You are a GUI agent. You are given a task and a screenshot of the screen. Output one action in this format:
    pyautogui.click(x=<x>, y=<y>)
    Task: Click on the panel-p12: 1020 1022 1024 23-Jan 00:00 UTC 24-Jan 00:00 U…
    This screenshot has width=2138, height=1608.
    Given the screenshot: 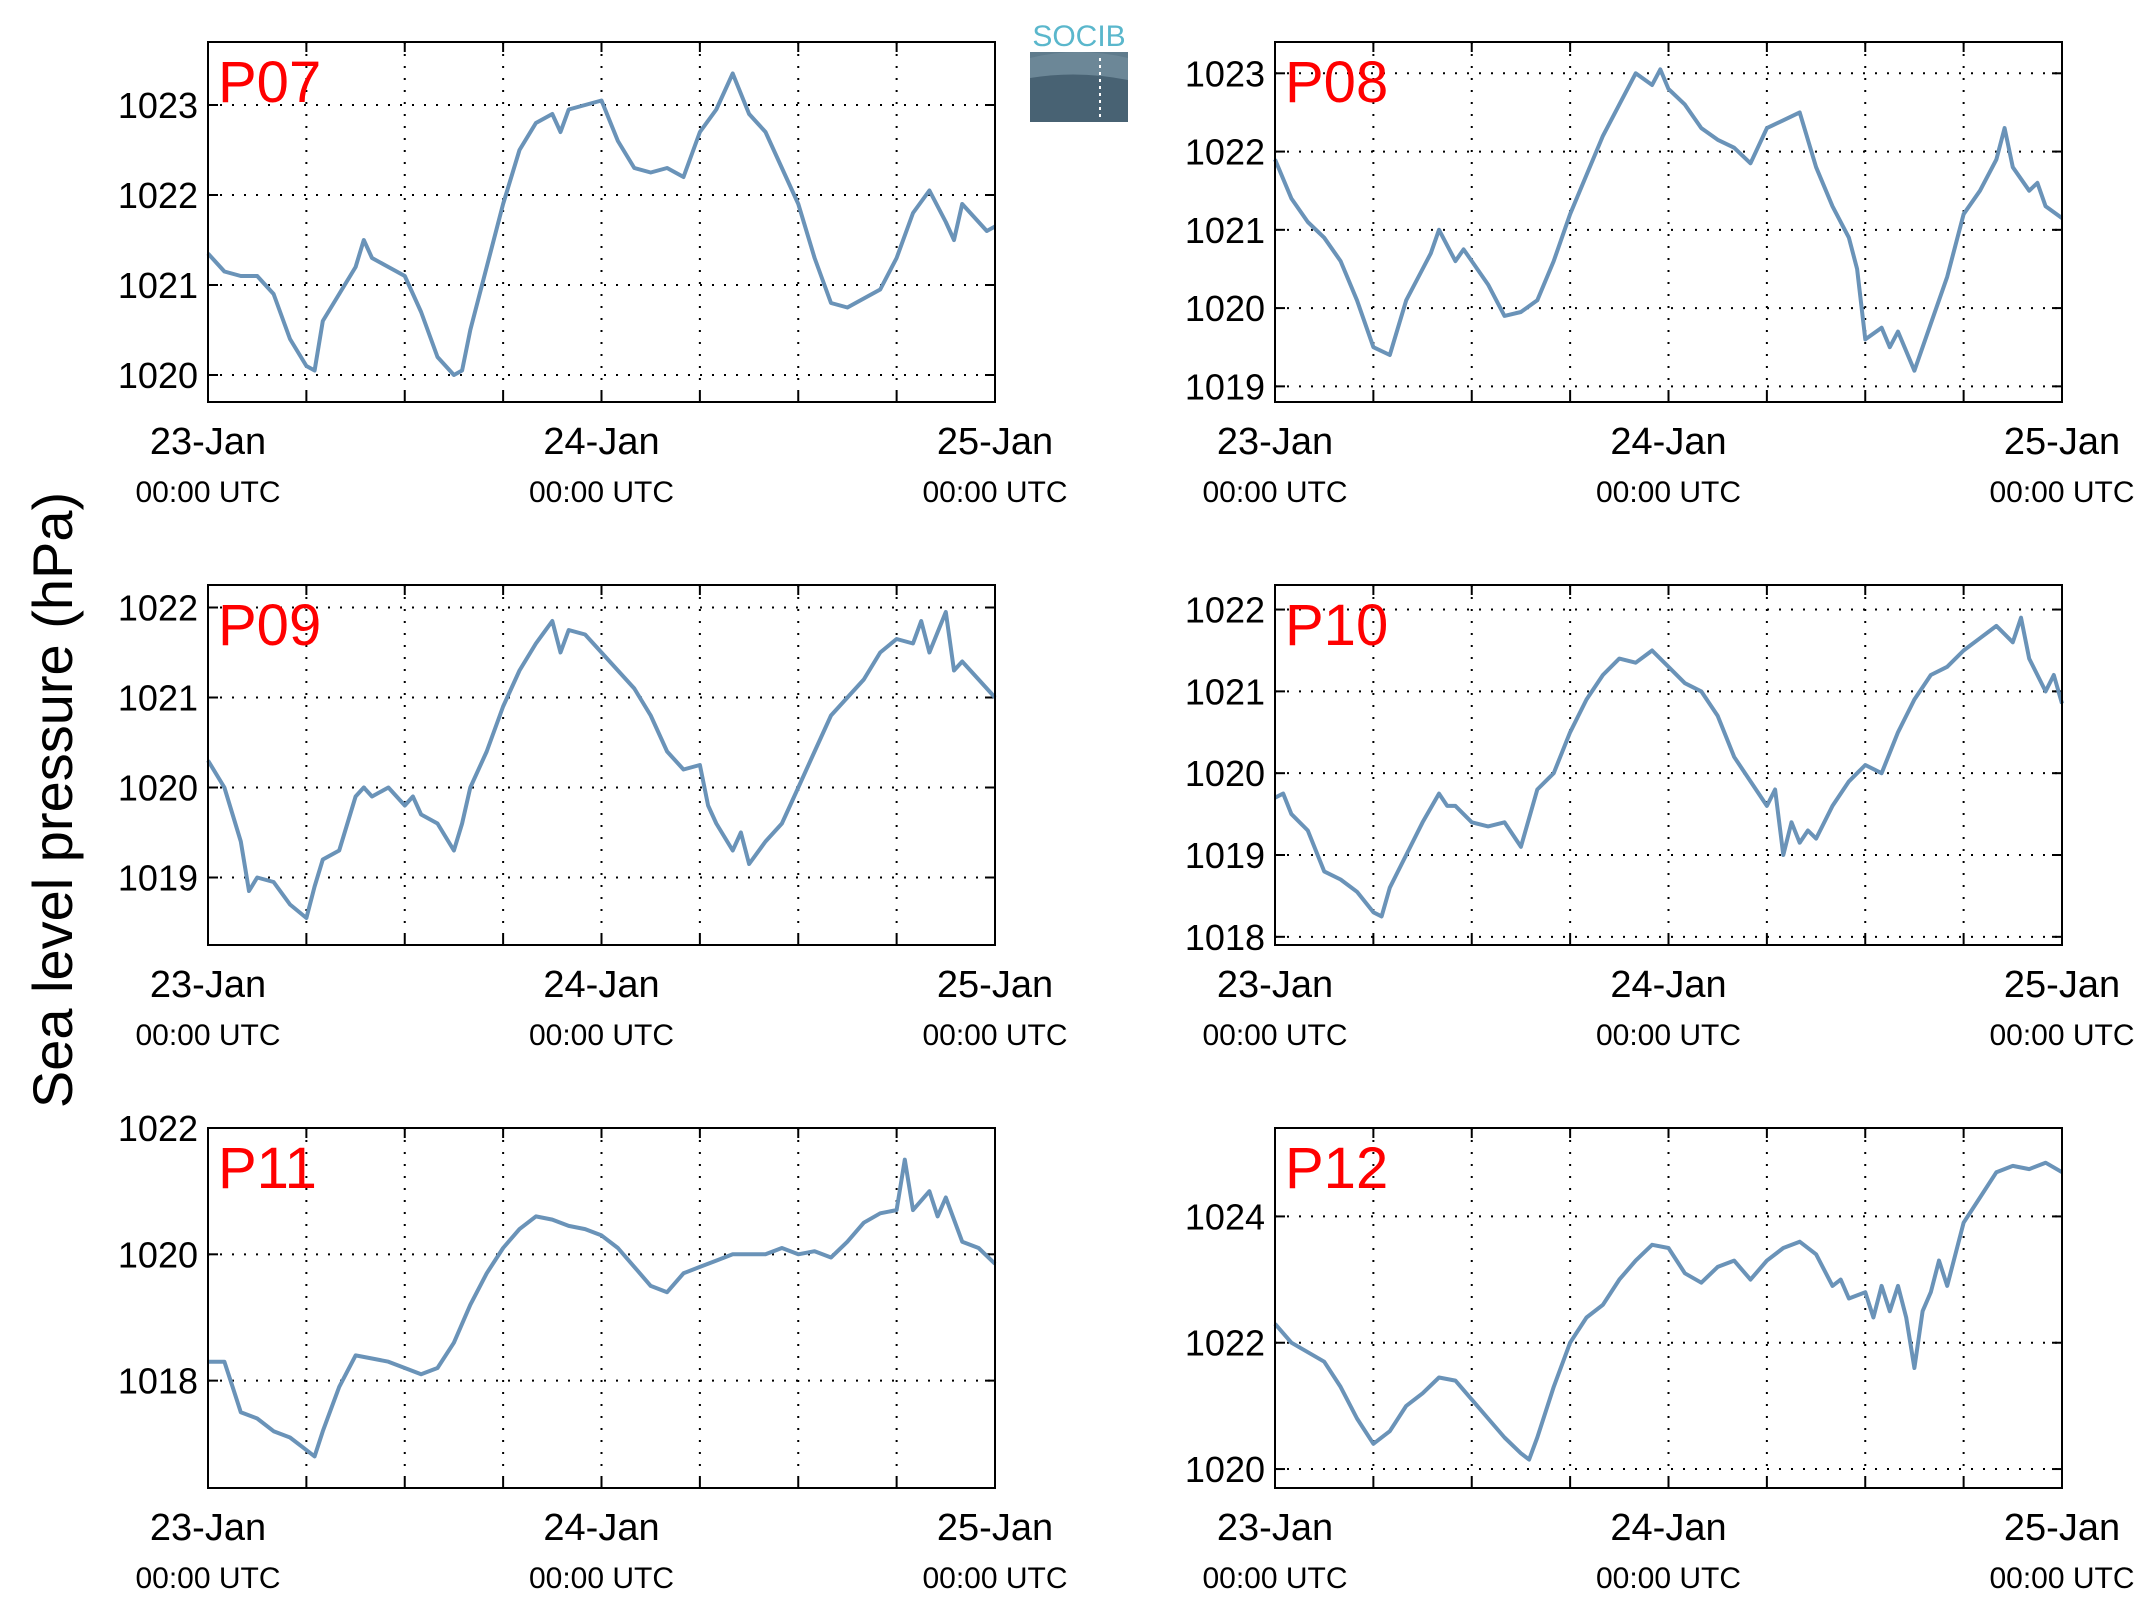 What is the action you would take?
    pyautogui.click(x=1660, y=1361)
    